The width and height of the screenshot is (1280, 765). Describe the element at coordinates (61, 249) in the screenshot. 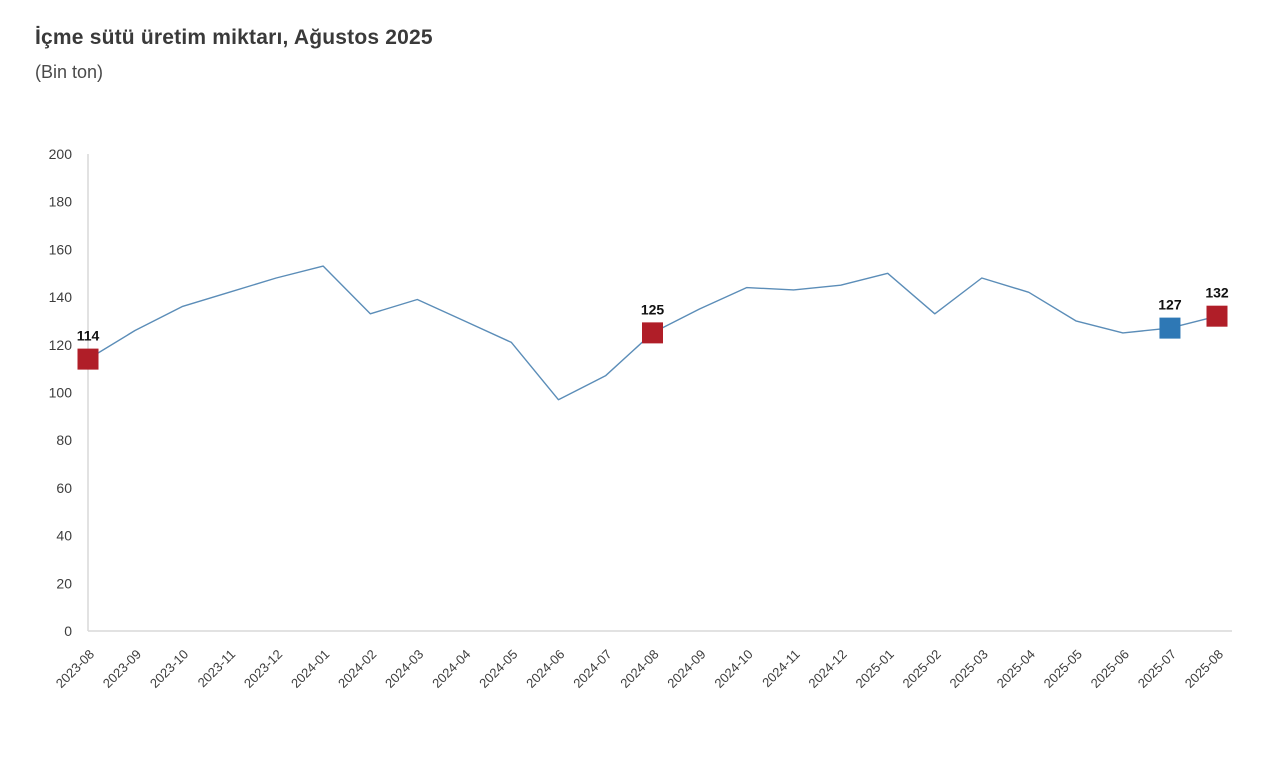

I see `y-axis-tick-label: 160` at that location.